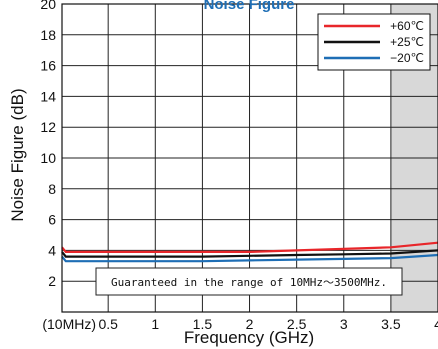 The height and width of the screenshot is (349, 438). What do you see at coordinates (48, 35) in the screenshot?
I see `y-tick-label: 18` at bounding box center [48, 35].